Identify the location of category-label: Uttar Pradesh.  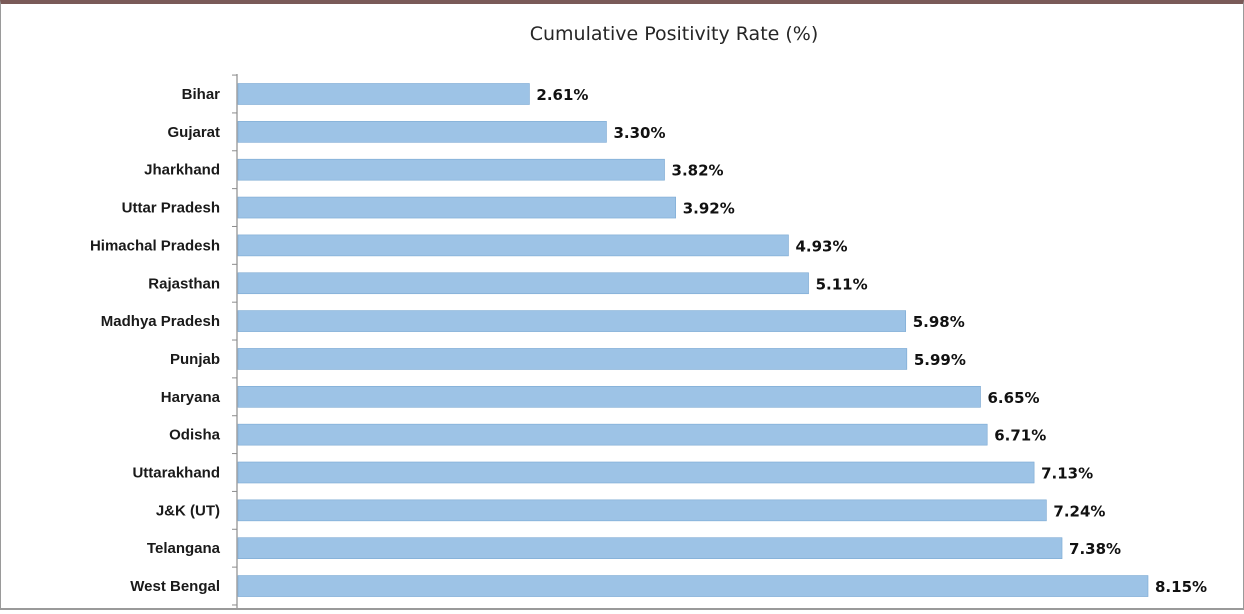
(171, 208).